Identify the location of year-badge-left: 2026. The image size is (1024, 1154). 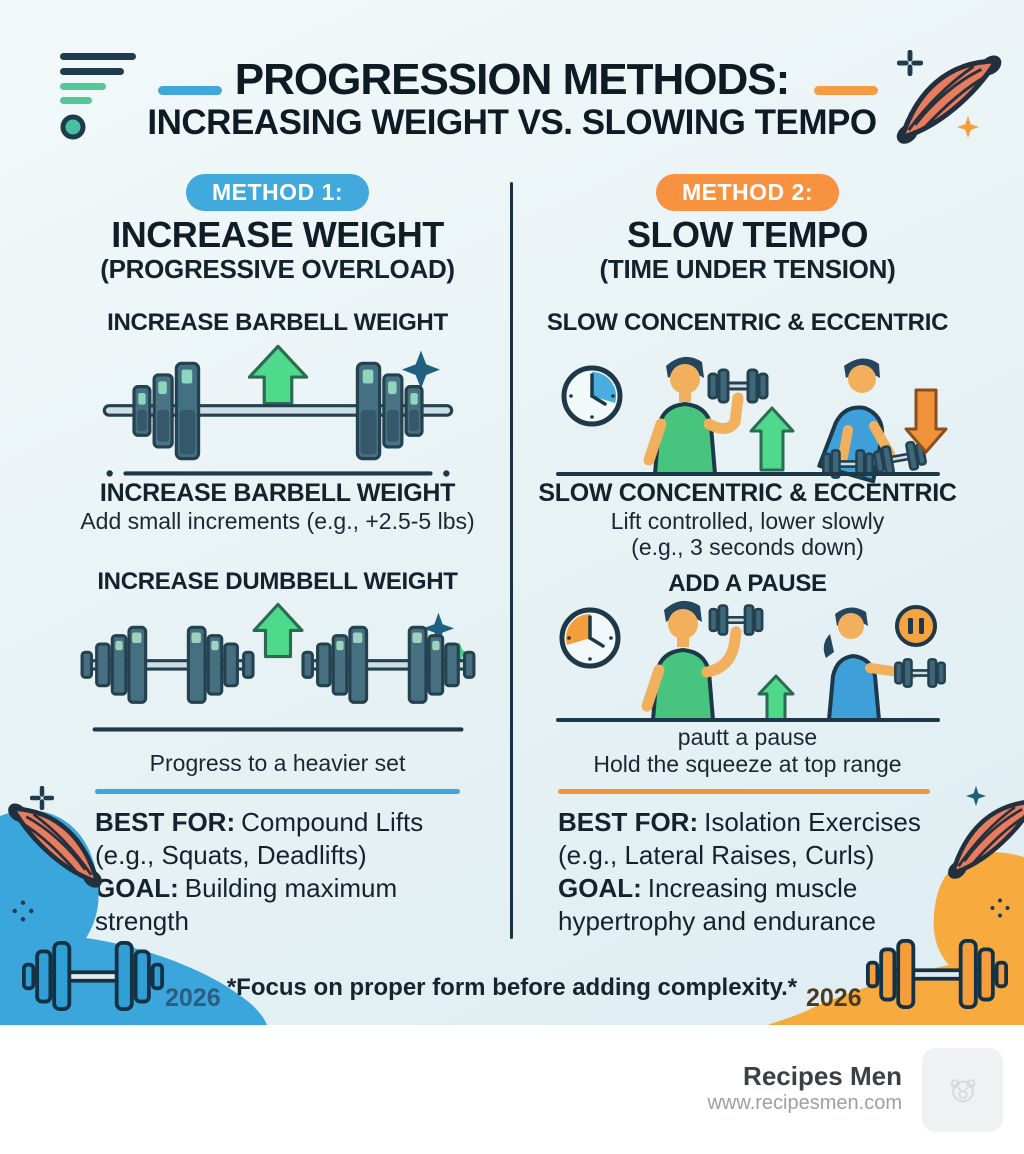
(193, 998).